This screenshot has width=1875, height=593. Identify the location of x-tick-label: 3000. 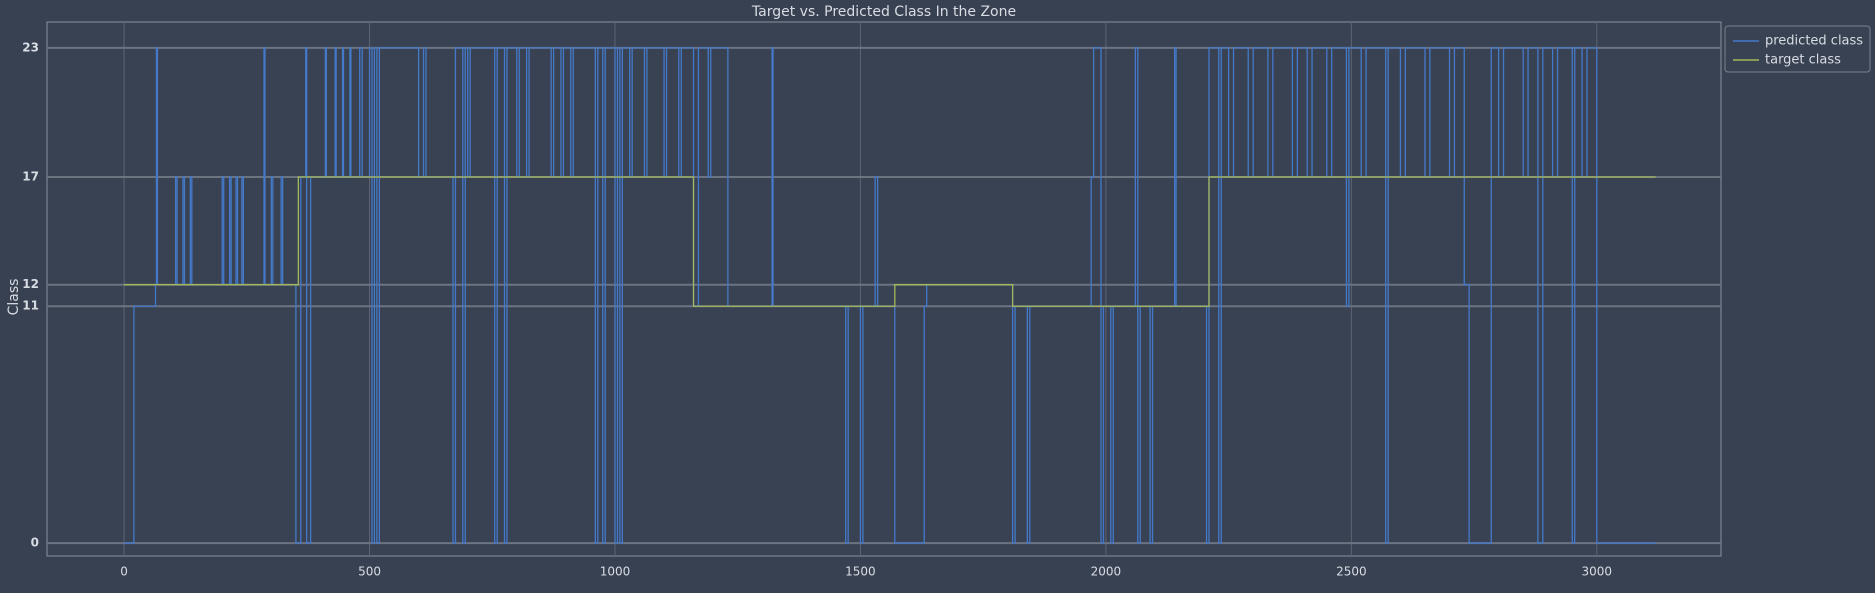
(1597, 572).